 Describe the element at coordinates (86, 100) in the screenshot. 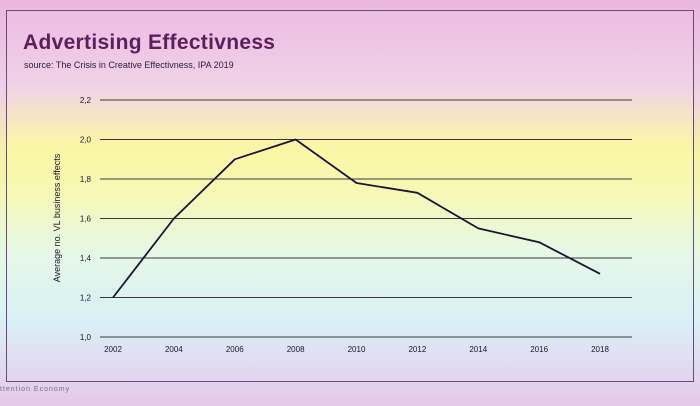

I see `y-tick-label: 2,2` at that location.